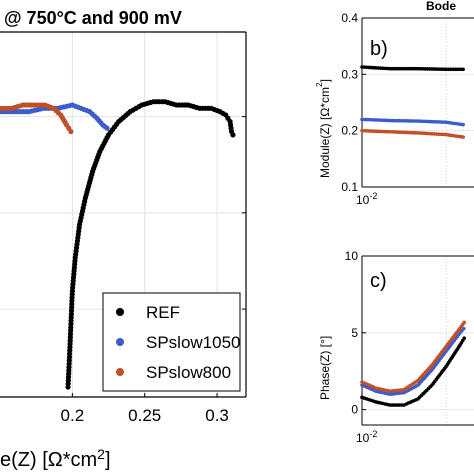  What do you see at coordinates (349, 131) in the screenshot?
I see `y-tick-label: 0.2` at bounding box center [349, 131].